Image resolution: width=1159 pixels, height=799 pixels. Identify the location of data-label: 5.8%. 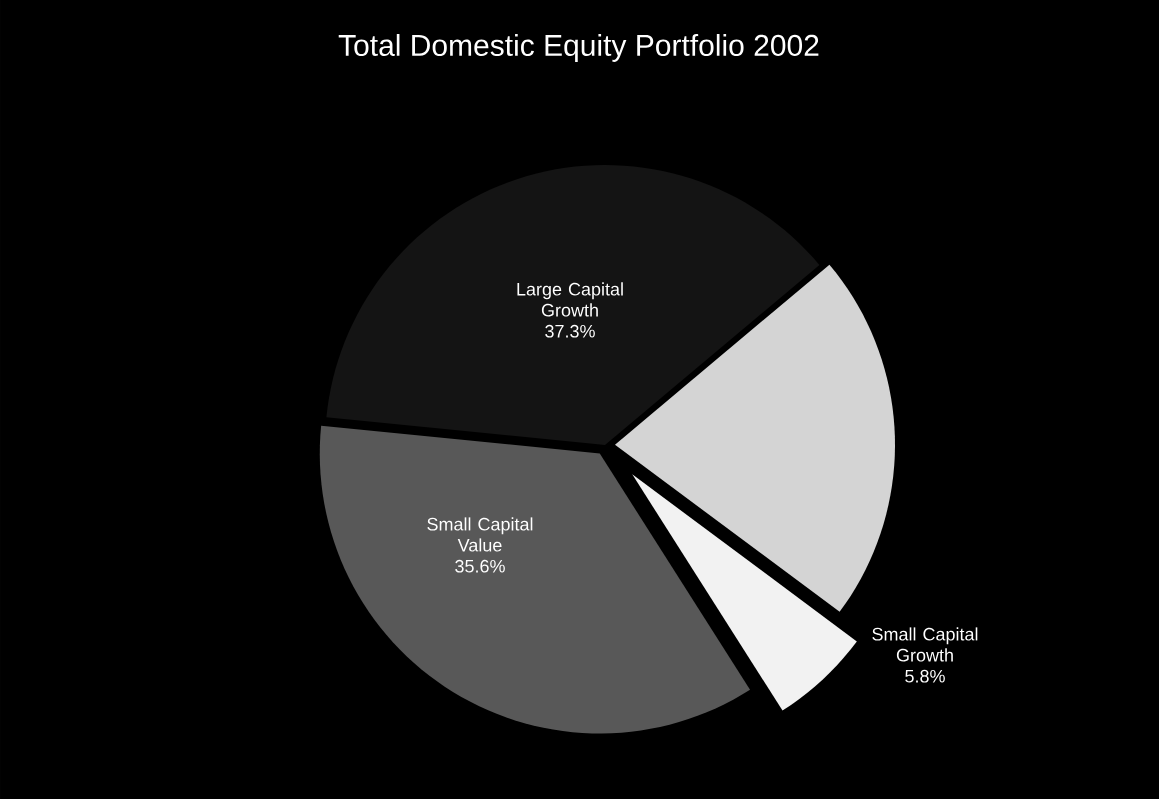
(925, 676).